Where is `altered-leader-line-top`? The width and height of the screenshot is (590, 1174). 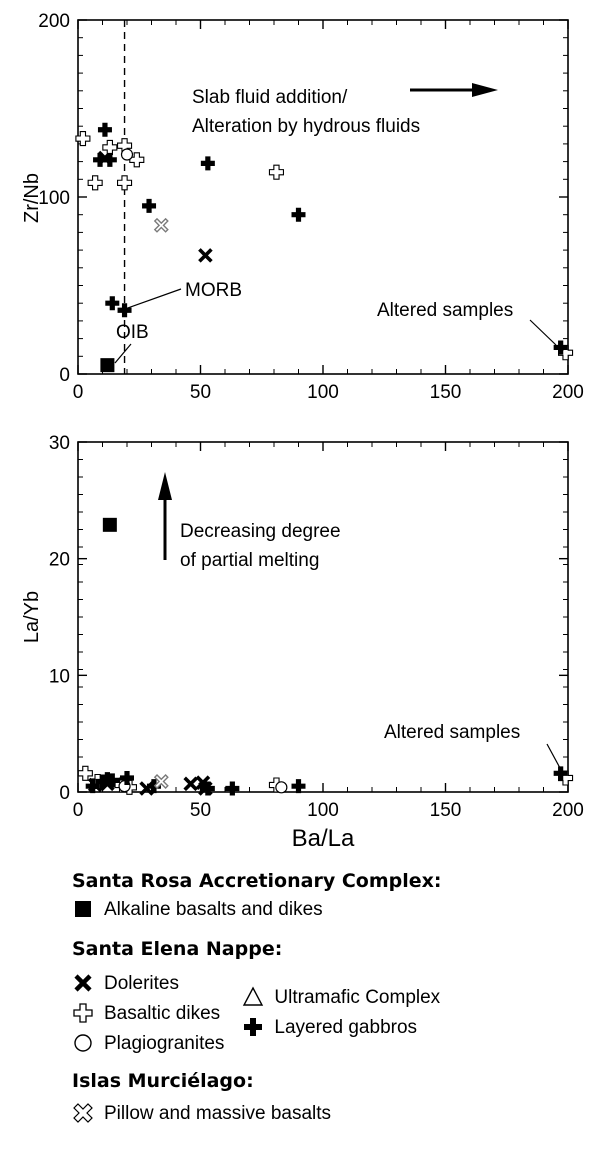
altered-leader-line-top is located at coordinates (543, 332).